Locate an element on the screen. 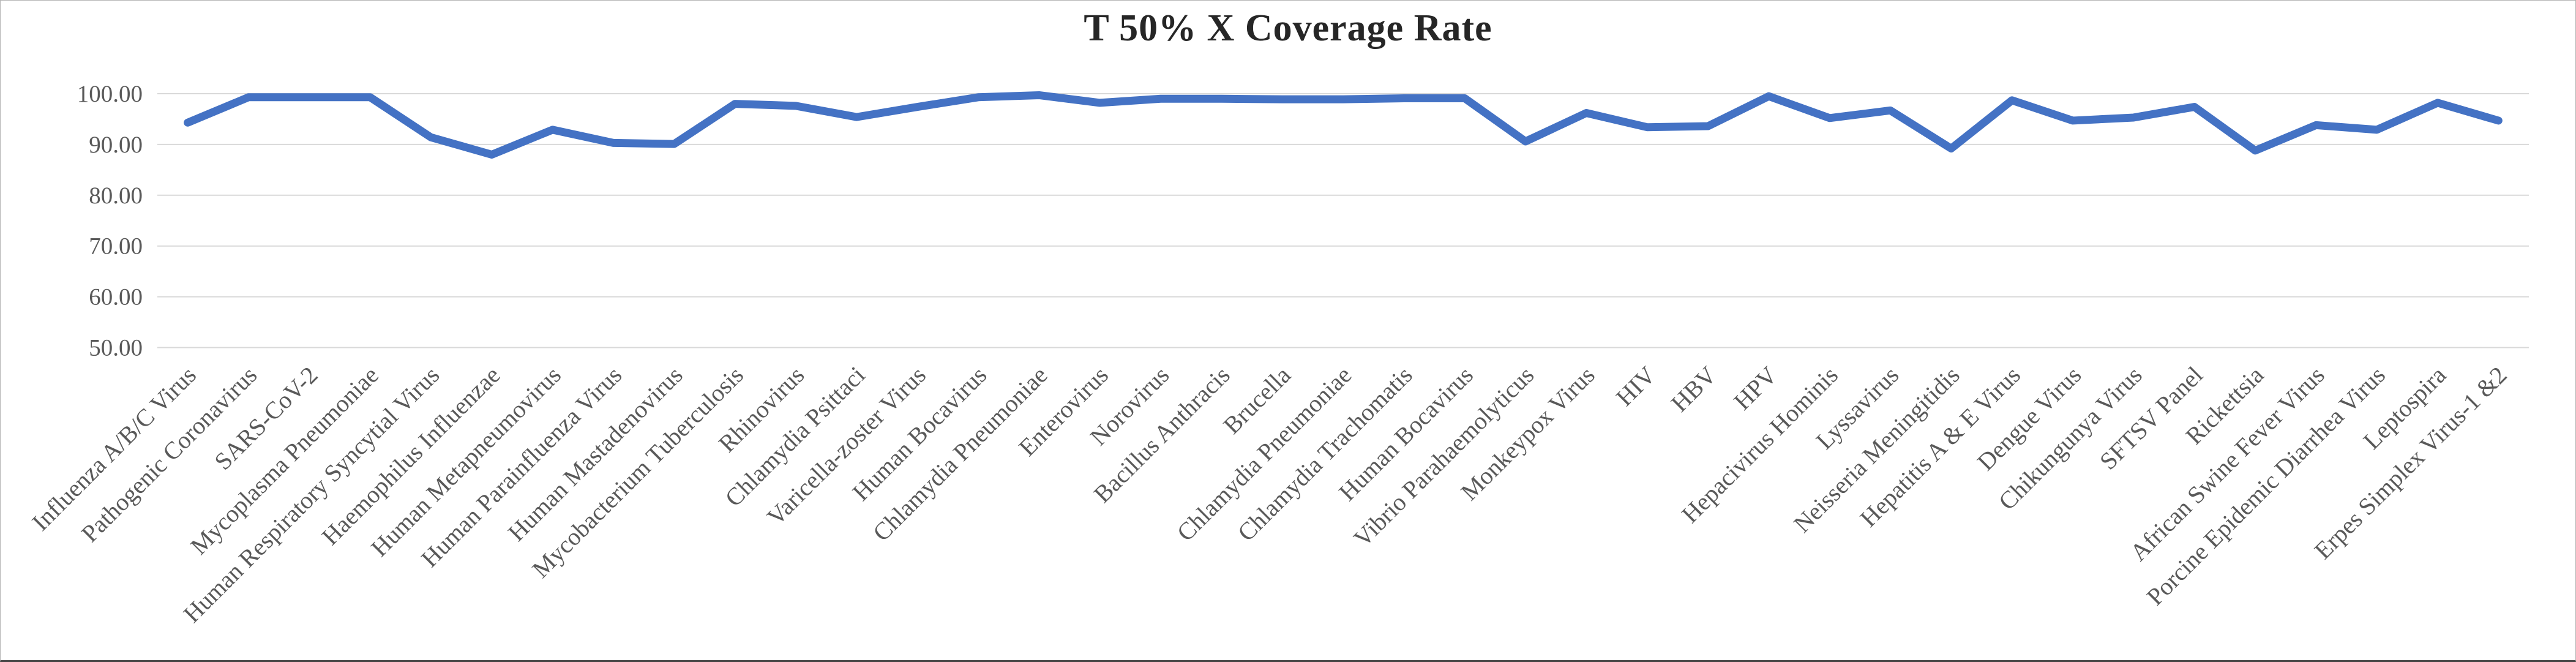 The height and width of the screenshot is (662, 2576). x-axis-category-label: HIV is located at coordinates (1636, 386).